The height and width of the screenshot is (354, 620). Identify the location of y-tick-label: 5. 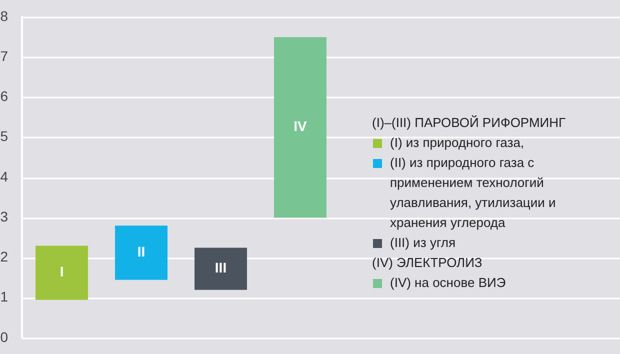
(4, 136).